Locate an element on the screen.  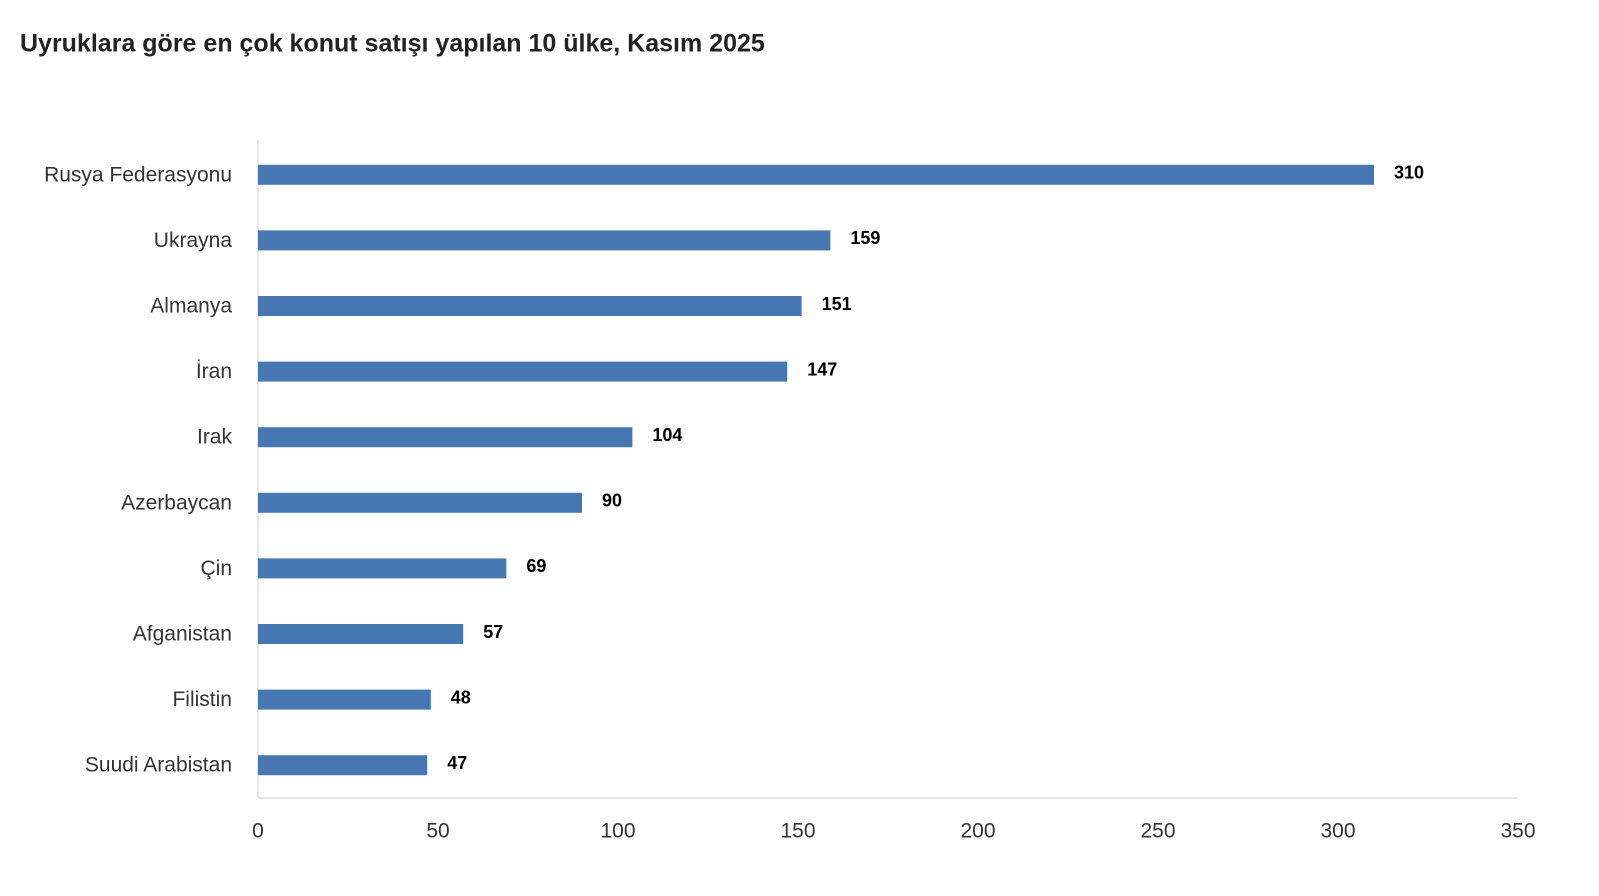
y-tick-label: Suudi Arabistan is located at coordinates (158, 765).